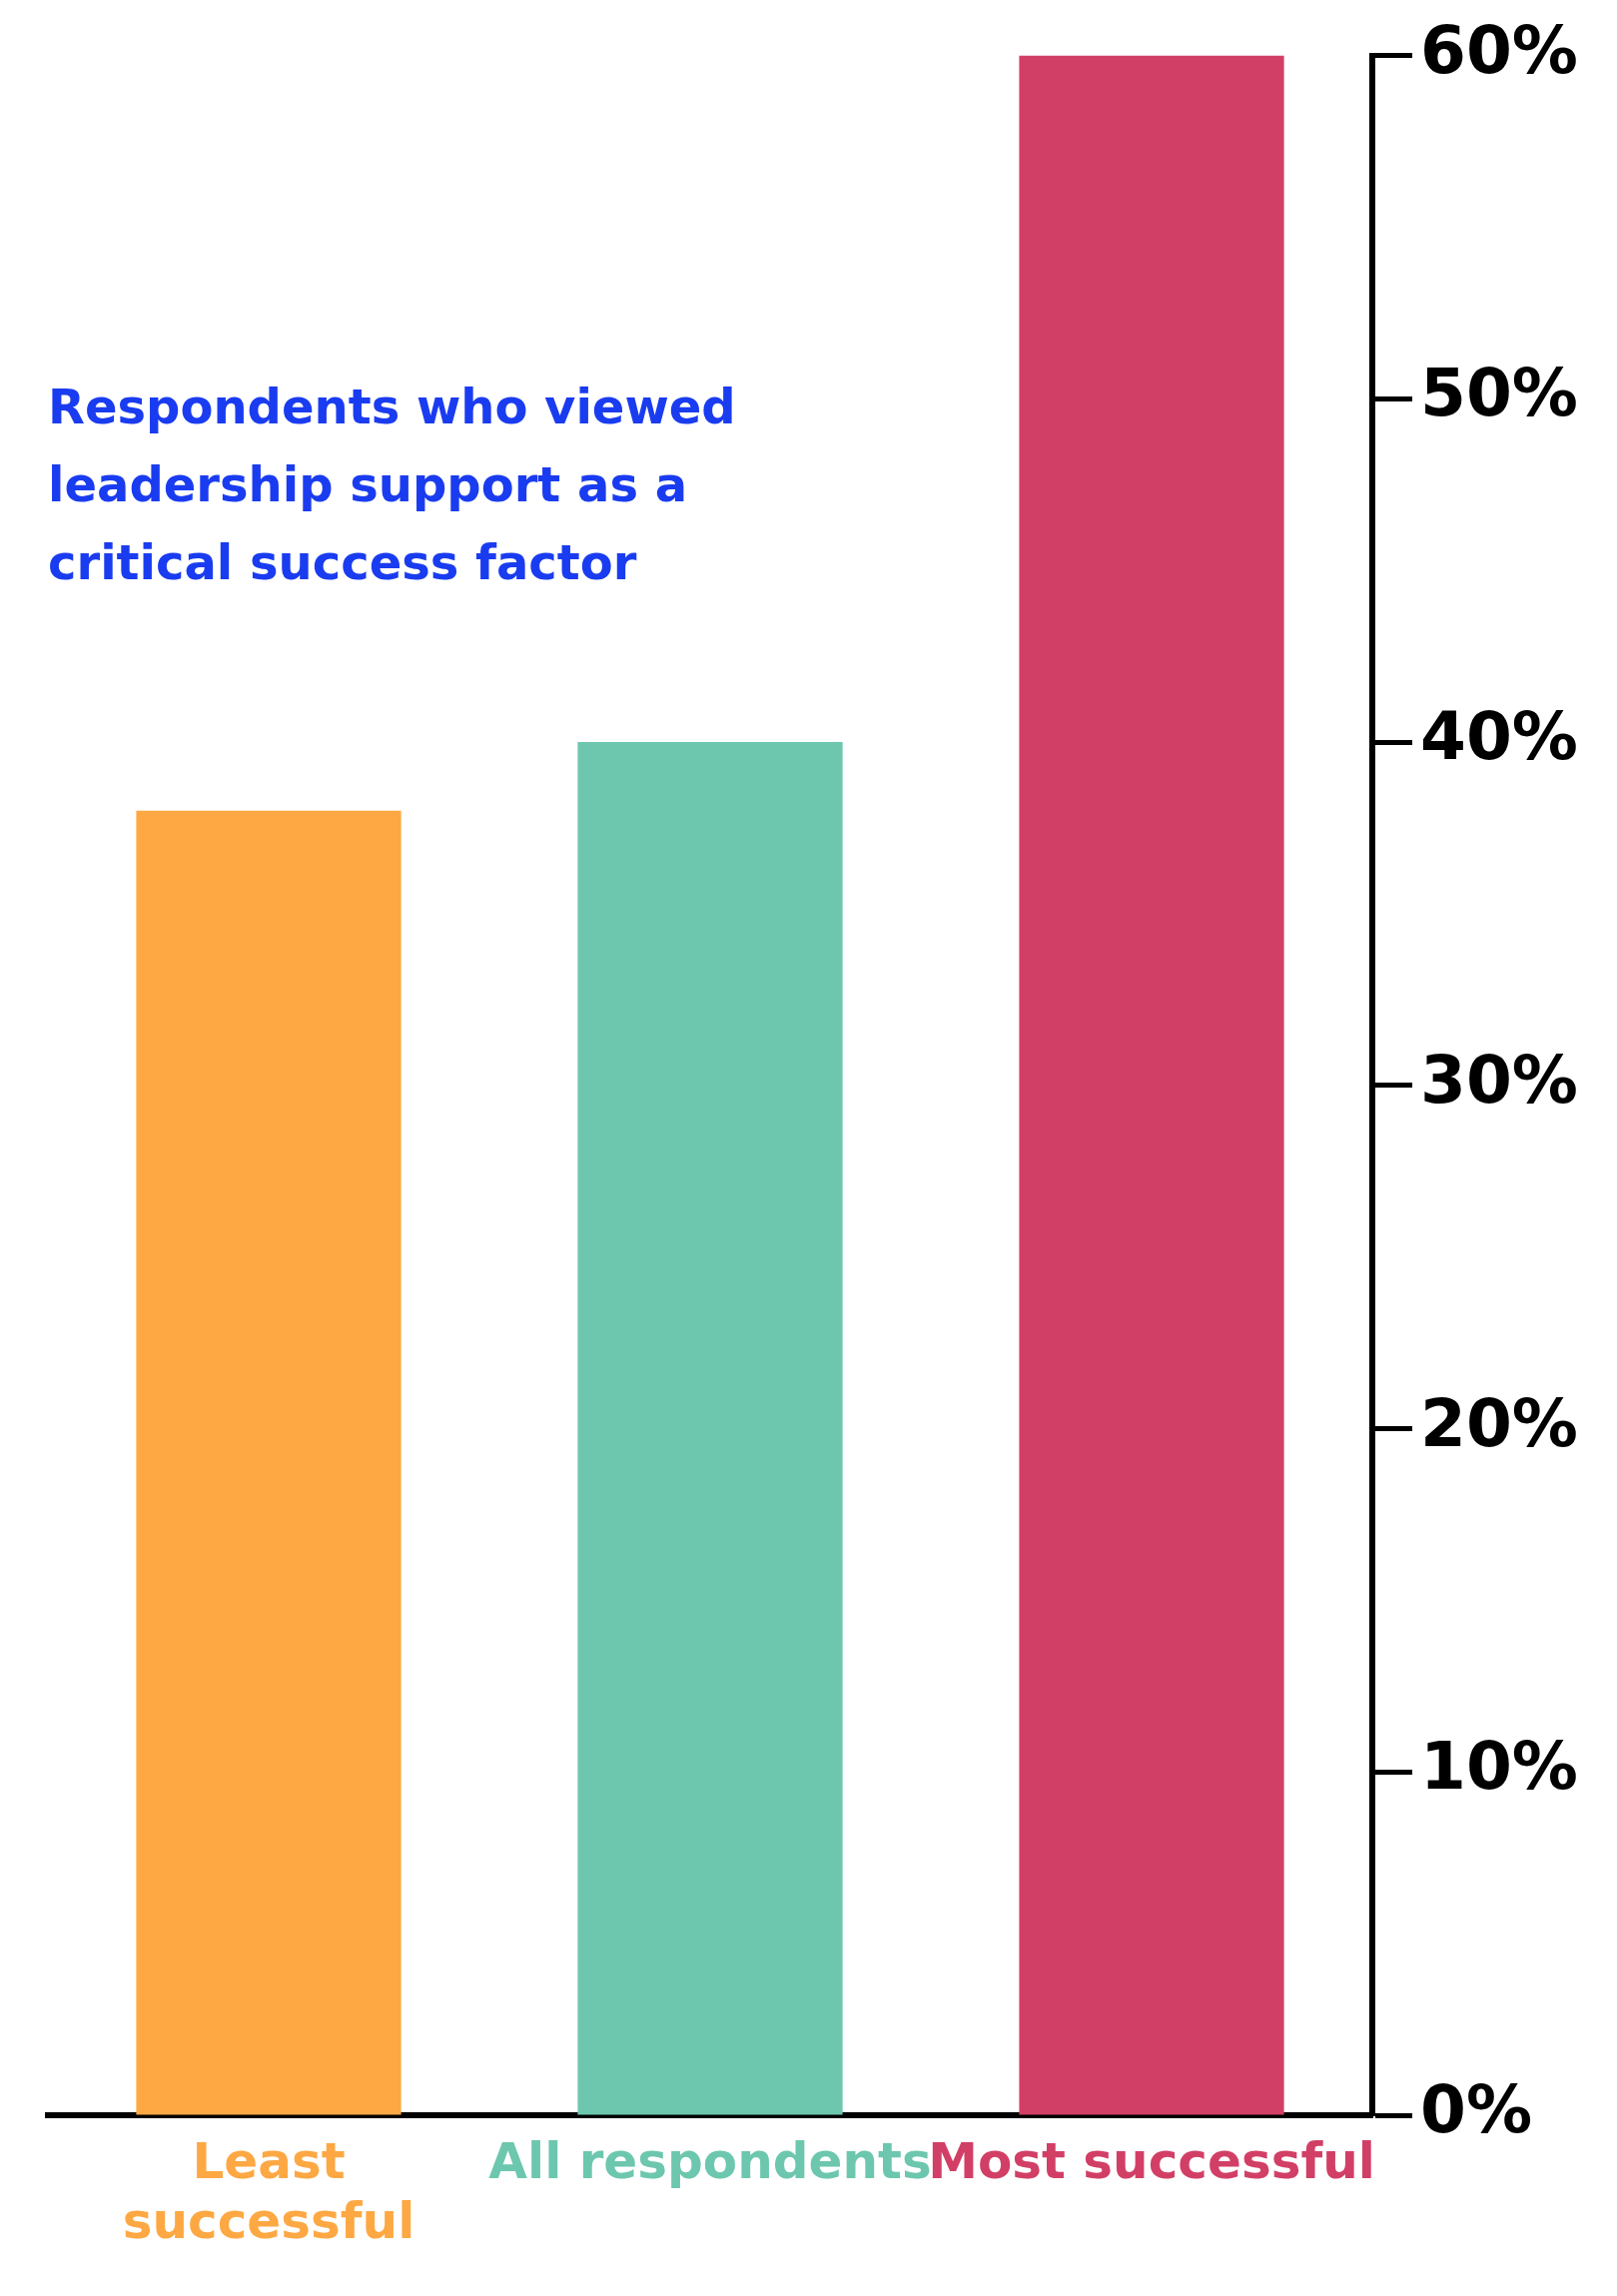 This screenshot has height=2296, width=1617. Describe the element at coordinates (710, 2160) in the screenshot. I see `x-tick-label: All respondents` at that location.